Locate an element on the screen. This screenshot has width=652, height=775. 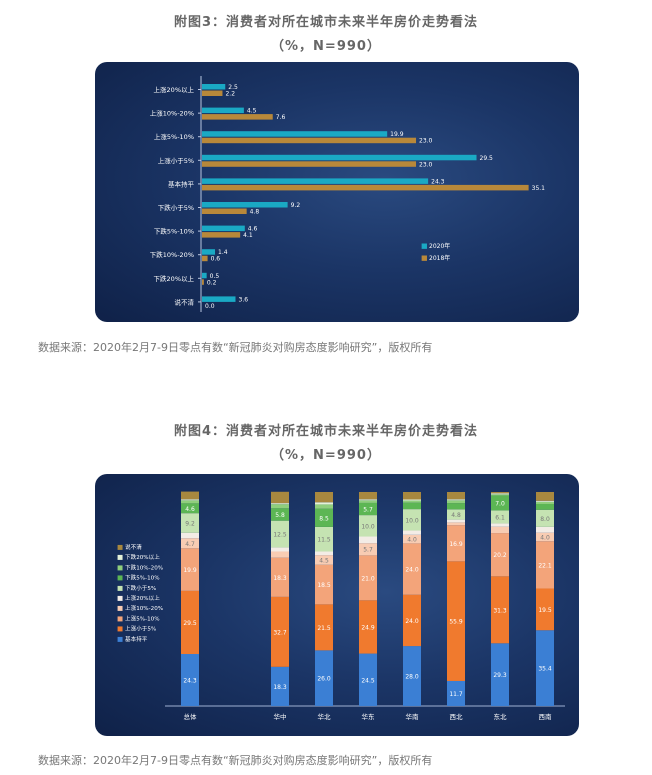
segment-label: 22.1 is located at coordinates (545, 565).